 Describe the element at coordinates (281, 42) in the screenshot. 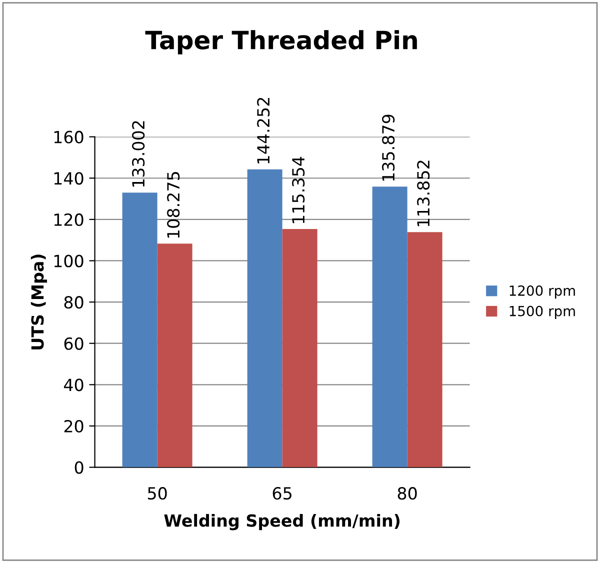

I see `chart-title: Taper Threaded Pin` at that location.